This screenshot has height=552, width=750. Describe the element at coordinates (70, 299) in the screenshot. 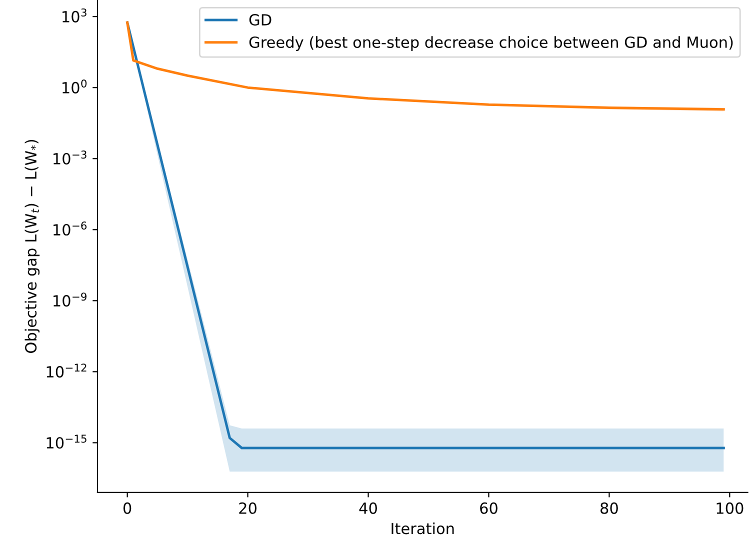

I see `y-tick-label: 10$^{−9}$` at that location.